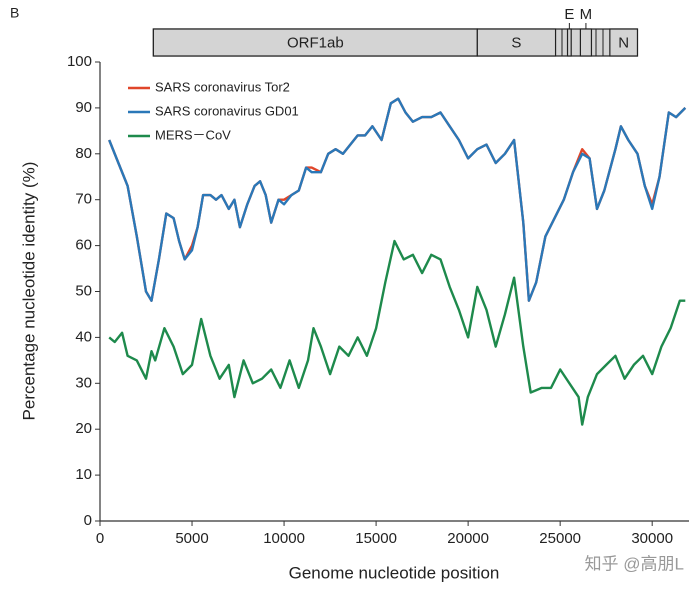 This screenshot has height=591, width=700. What do you see at coordinates (83, 153) in the screenshot?
I see `y-tick-label: 80` at bounding box center [83, 153].